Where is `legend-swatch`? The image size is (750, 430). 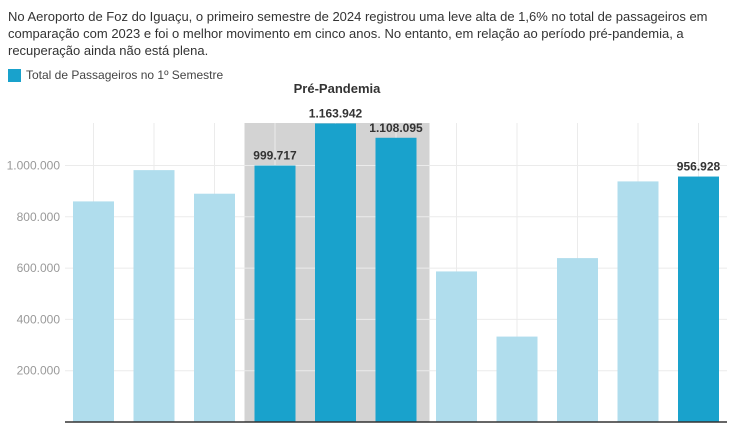 legend-swatch is located at coordinates (14, 75).